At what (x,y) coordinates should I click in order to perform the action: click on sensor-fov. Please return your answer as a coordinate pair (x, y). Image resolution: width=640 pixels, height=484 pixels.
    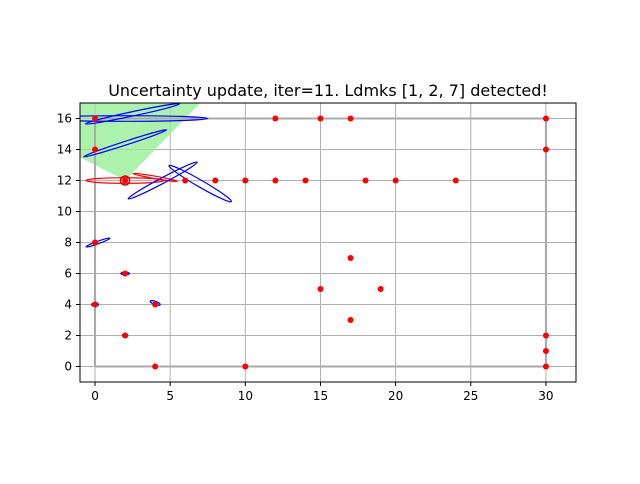
    Looking at the image, I should click on (140, 142).